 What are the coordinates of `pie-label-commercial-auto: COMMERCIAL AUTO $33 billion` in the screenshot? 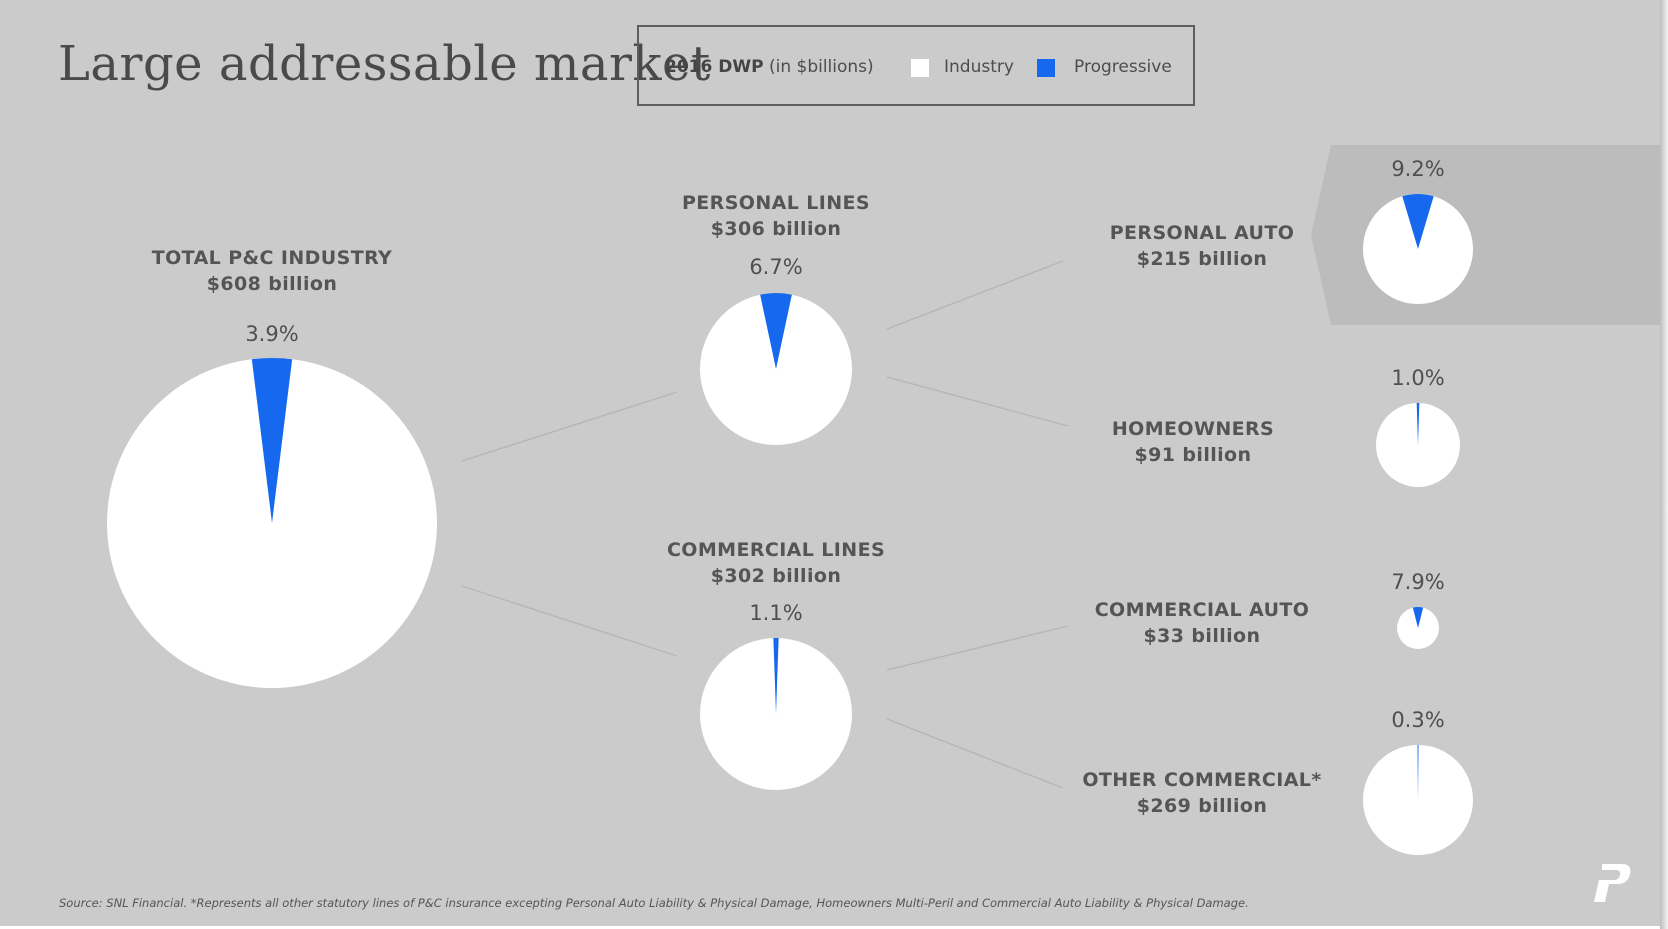 It's located at (1202, 623).